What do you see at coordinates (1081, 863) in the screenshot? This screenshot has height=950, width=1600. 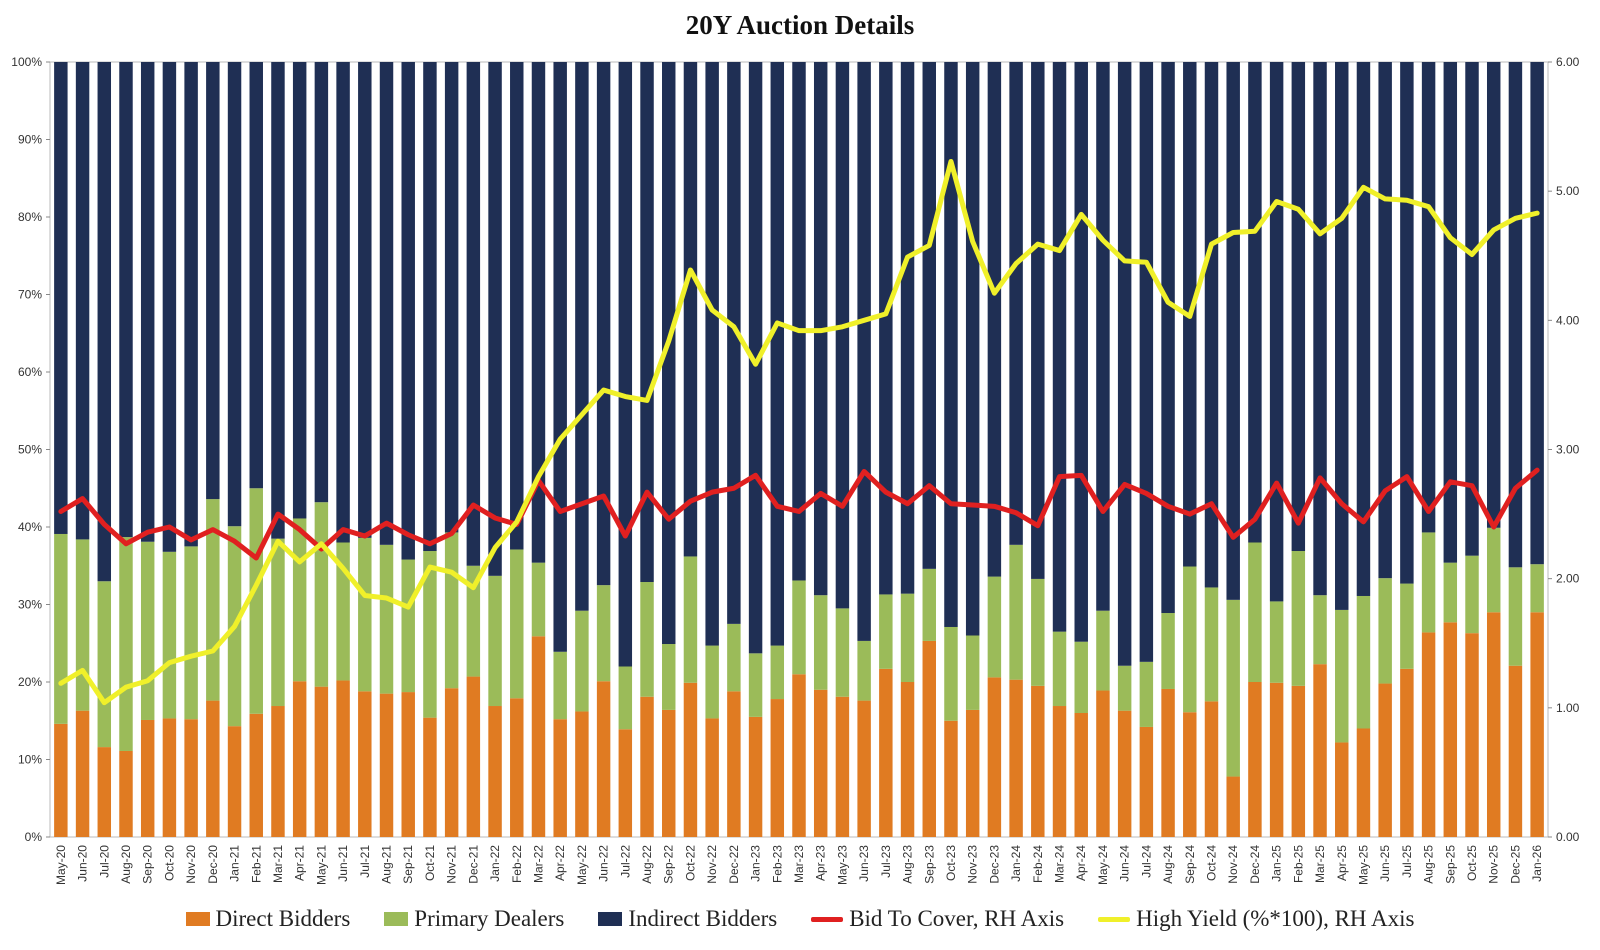 I see `x-tick-label-47: Apr-24` at bounding box center [1081, 863].